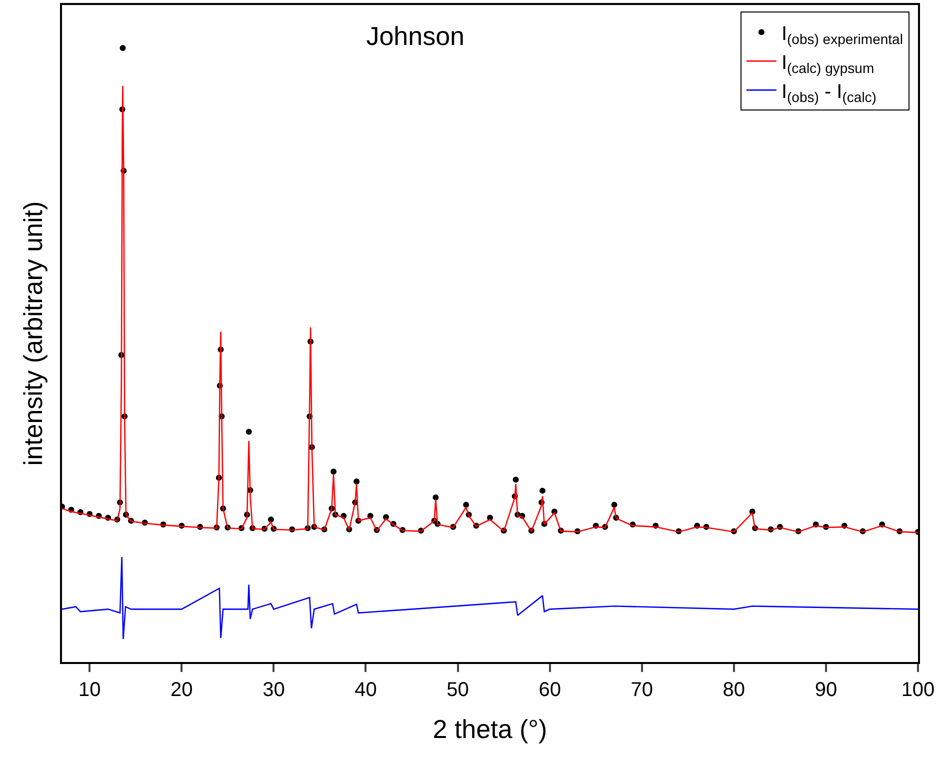 The width and height of the screenshot is (944, 762). What do you see at coordinates (89, 689) in the screenshot?
I see `x-tick-label: 10` at bounding box center [89, 689].